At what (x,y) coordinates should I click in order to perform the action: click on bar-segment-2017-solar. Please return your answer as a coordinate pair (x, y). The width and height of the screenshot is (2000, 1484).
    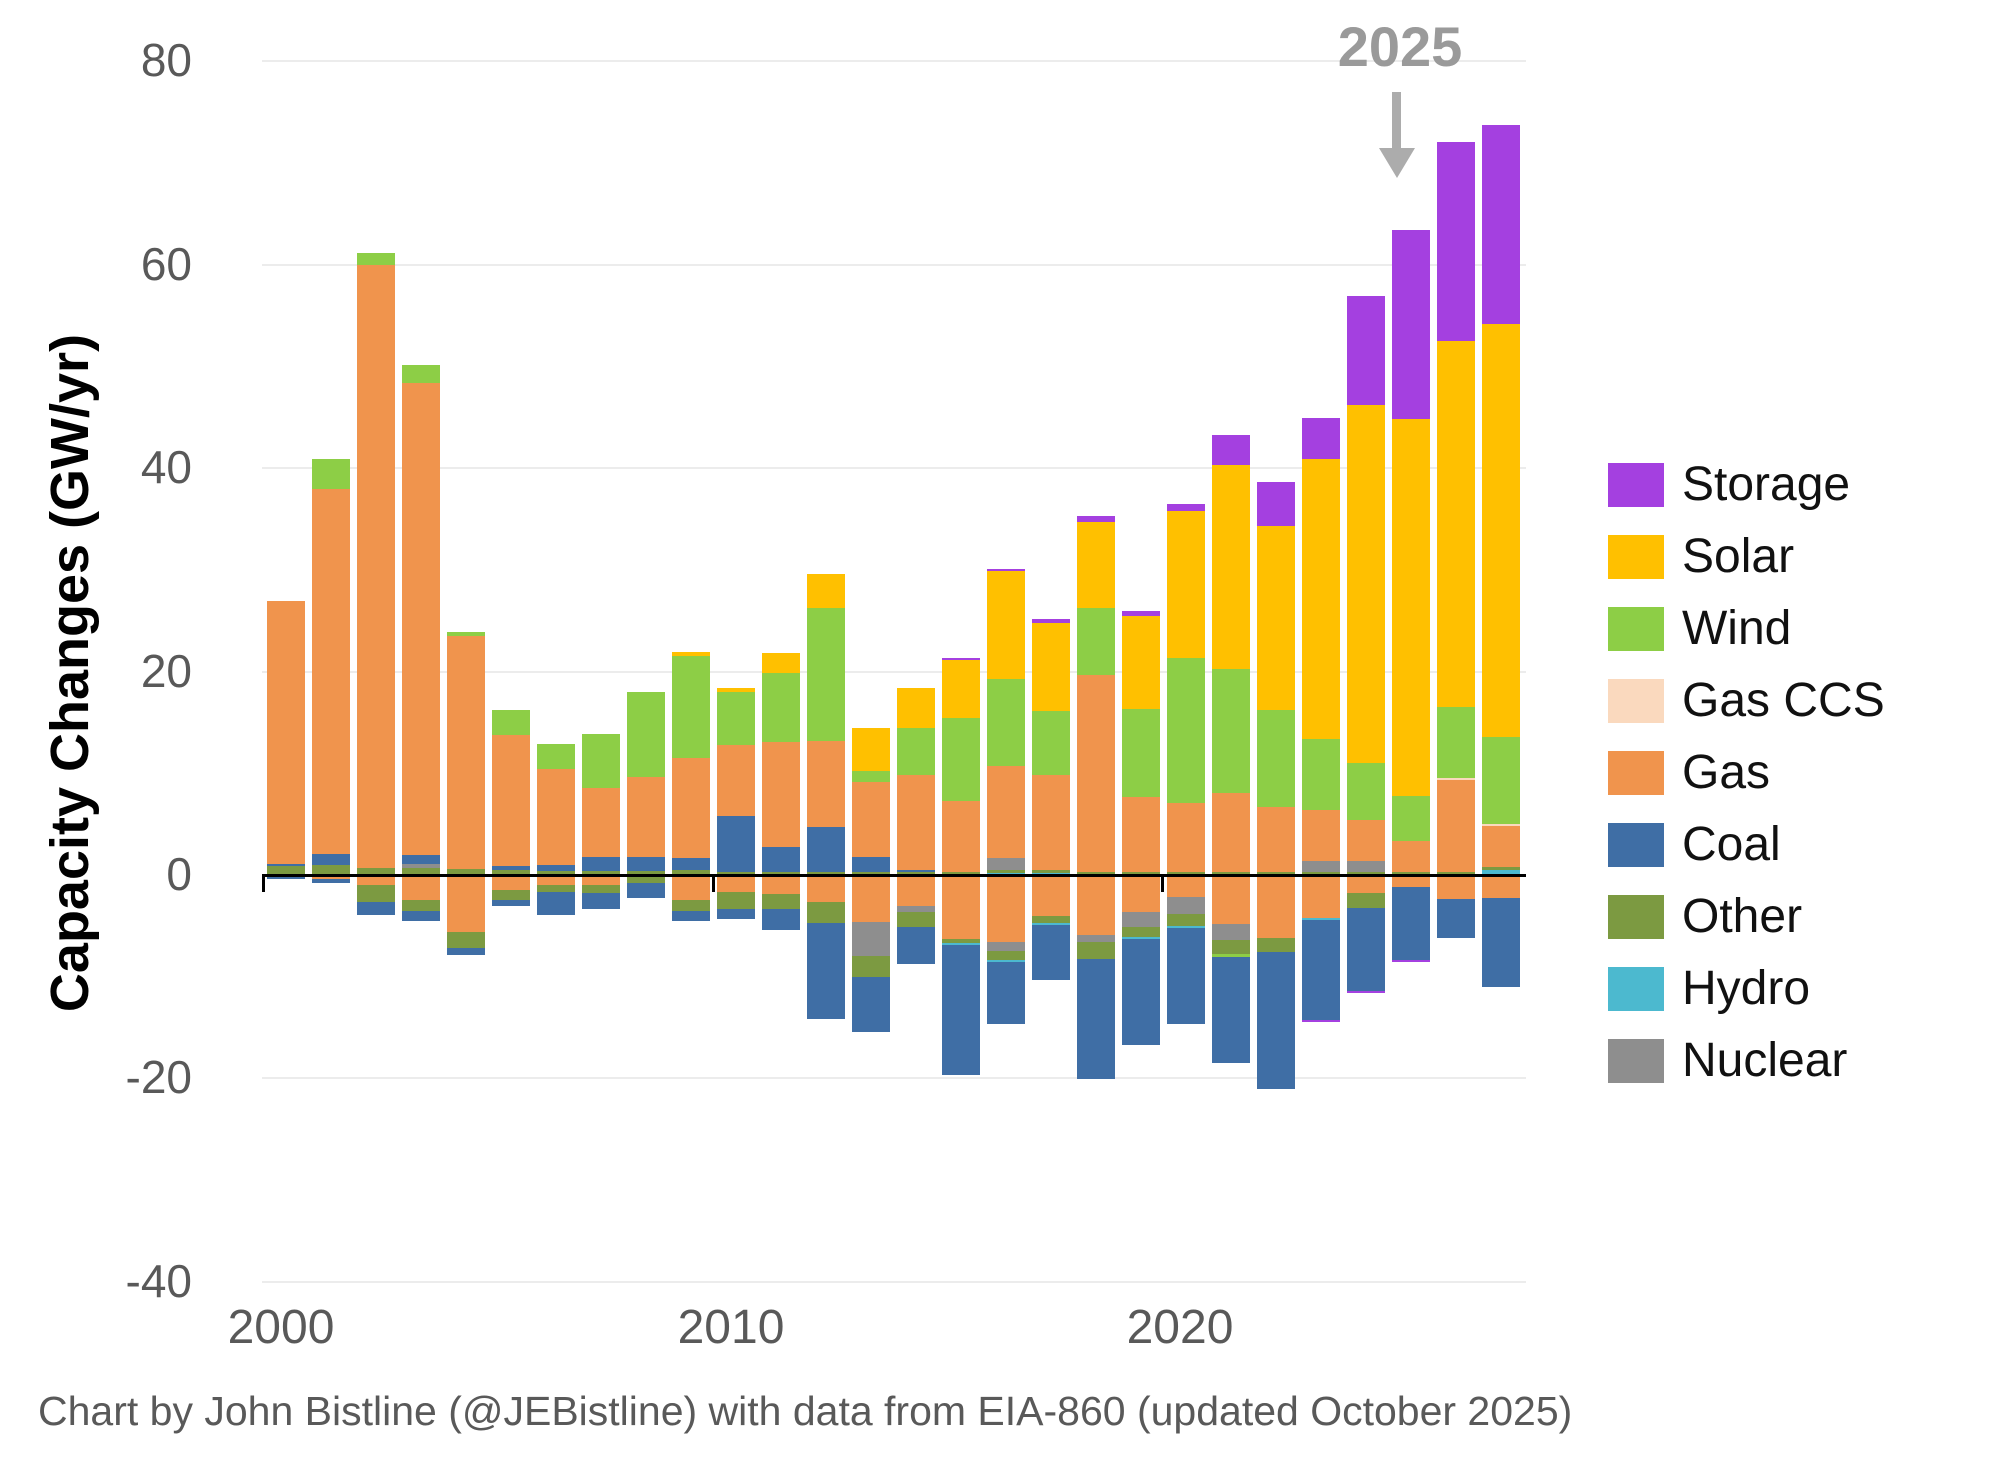
    Looking at the image, I should click on (1051, 667).